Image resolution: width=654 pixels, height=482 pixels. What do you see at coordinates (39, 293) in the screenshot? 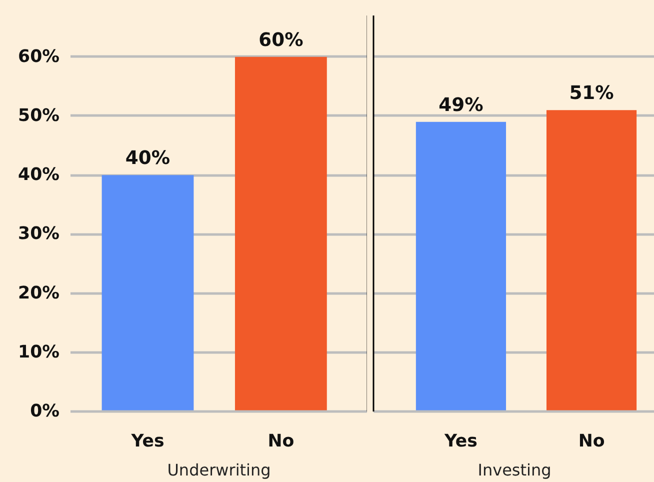
I see `y-tick-label: 20%` at bounding box center [39, 293].